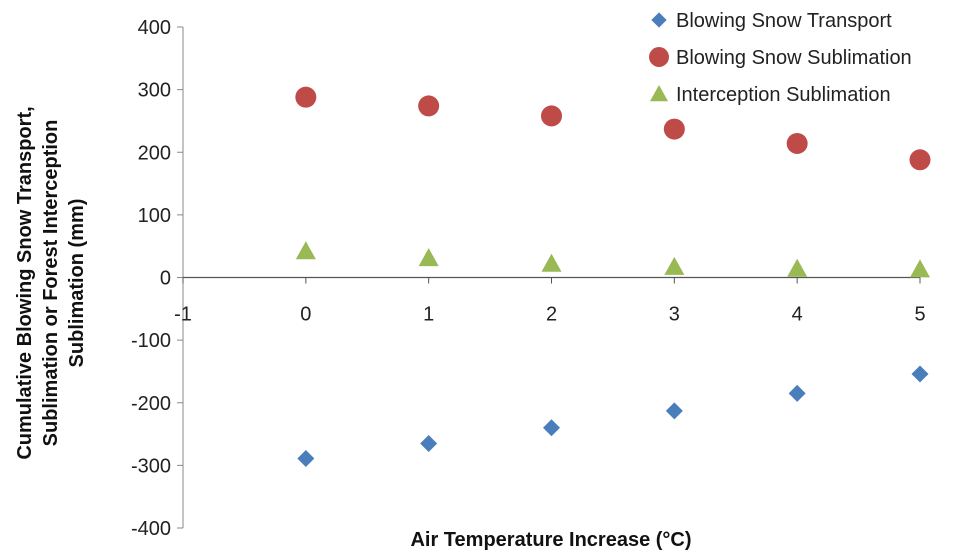  Describe the element at coordinates (305, 315) in the screenshot. I see `x-tick-label: 0` at that location.